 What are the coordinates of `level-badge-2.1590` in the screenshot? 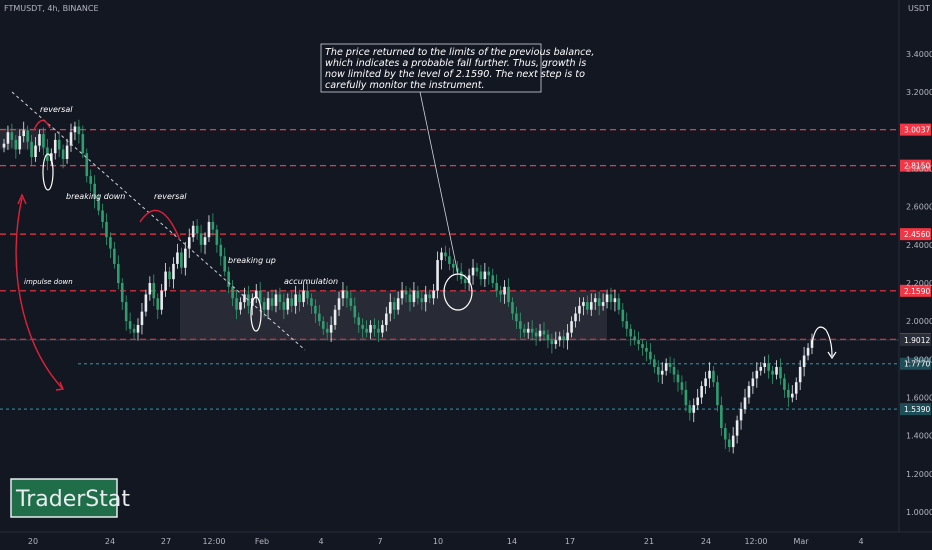 It's located at (915, 290).